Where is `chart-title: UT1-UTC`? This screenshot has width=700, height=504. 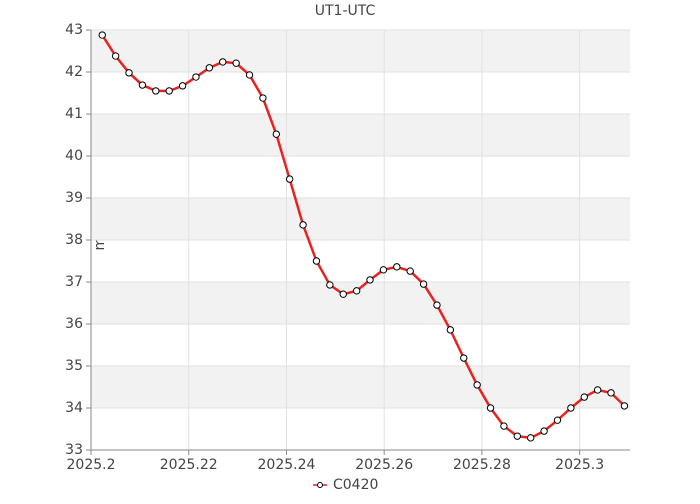 chart-title: UT1-UTC is located at coordinates (345, 11).